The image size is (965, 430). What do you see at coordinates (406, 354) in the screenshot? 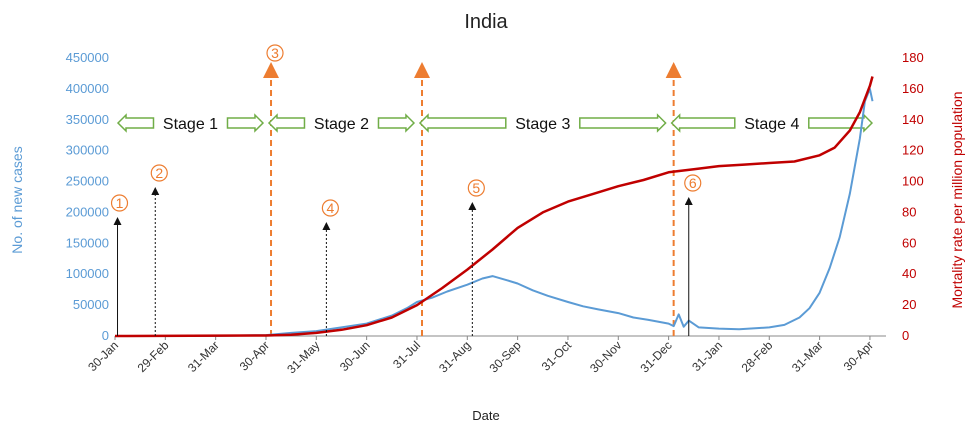
I see `x-tick-label: 31-Jul` at bounding box center [406, 354].